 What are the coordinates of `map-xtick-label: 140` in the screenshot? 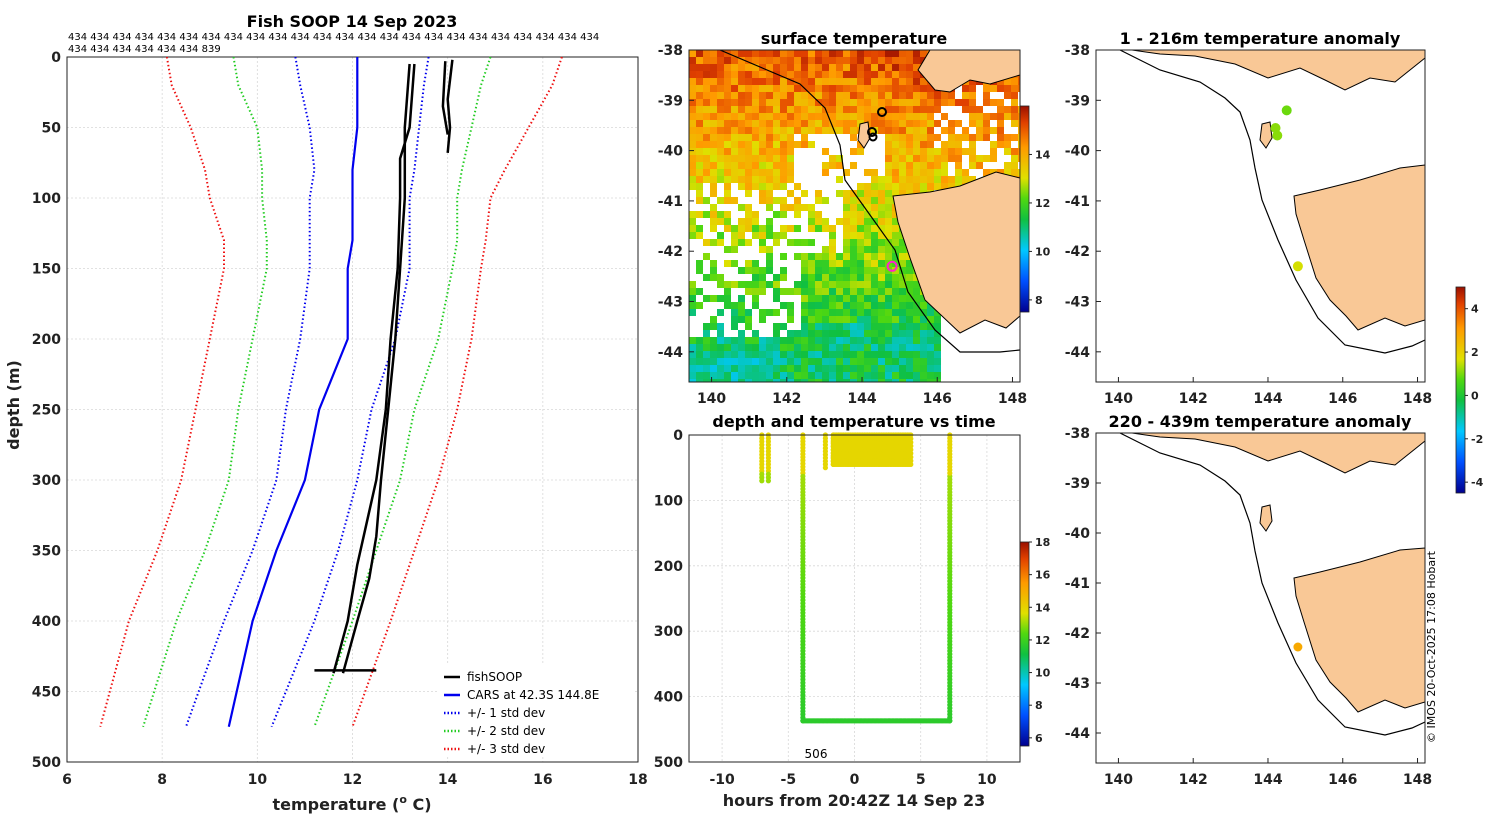 It's located at (1118, 399).